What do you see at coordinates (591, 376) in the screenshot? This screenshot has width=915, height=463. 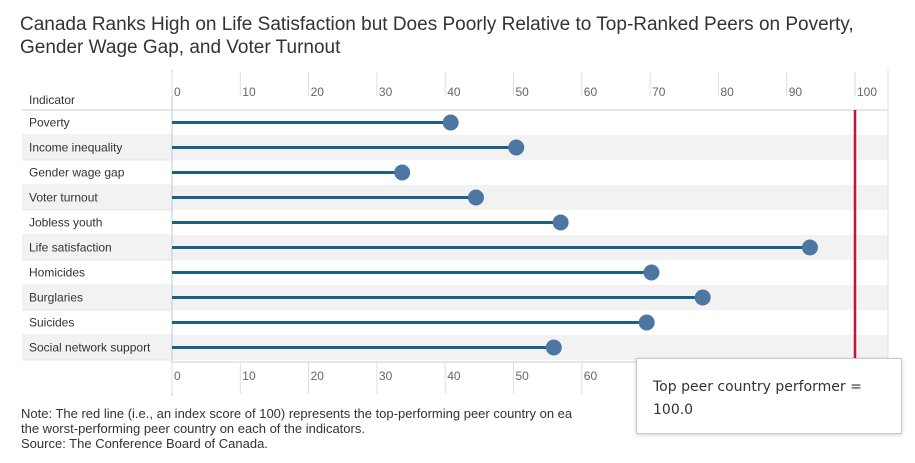 I see `x-tick-label-bottom: 60` at bounding box center [591, 376].